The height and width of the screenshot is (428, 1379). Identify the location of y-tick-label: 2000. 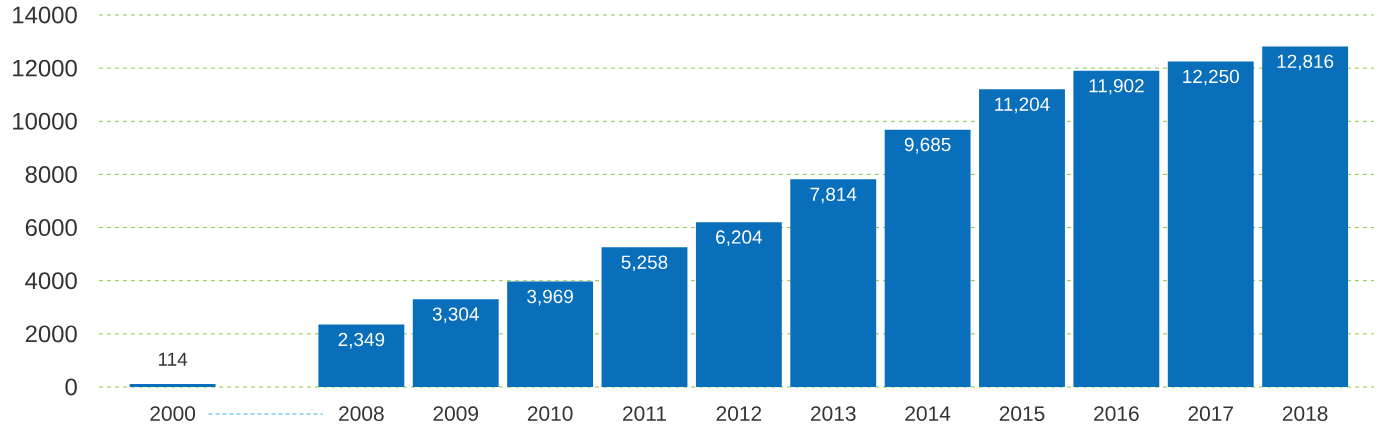
(51, 334).